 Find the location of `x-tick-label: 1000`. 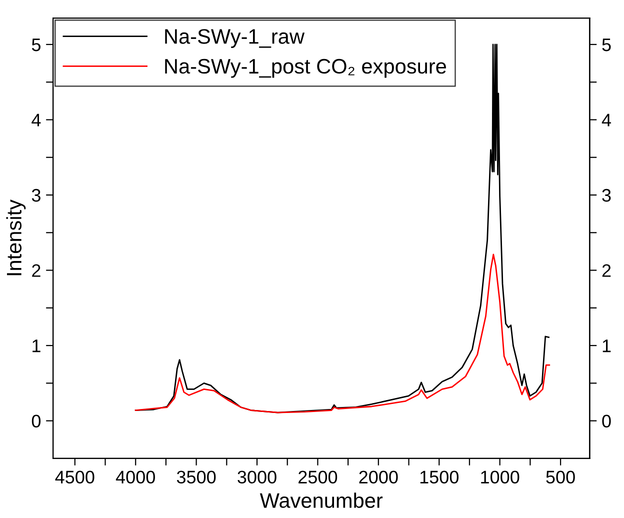

x-tick-label: 1000 is located at coordinates (500, 477).